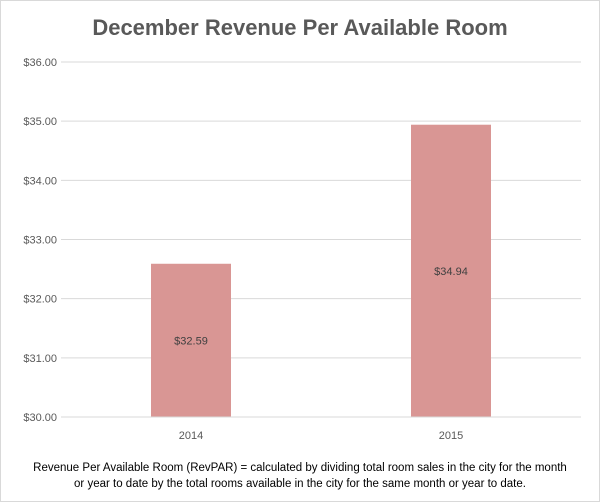  What do you see at coordinates (40, 122) in the screenshot?
I see `y-tick-label: $35.00` at bounding box center [40, 122].